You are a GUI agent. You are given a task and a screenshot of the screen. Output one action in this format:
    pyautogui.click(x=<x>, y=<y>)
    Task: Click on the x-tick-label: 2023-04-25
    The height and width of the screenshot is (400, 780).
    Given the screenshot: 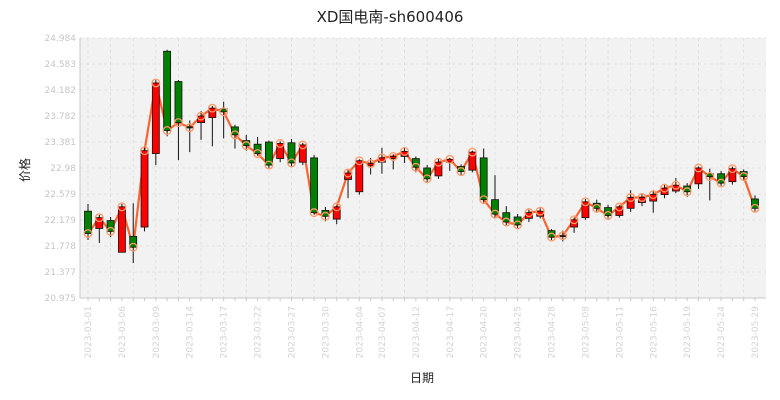 What is the action you would take?
    pyautogui.click(x=519, y=332)
    